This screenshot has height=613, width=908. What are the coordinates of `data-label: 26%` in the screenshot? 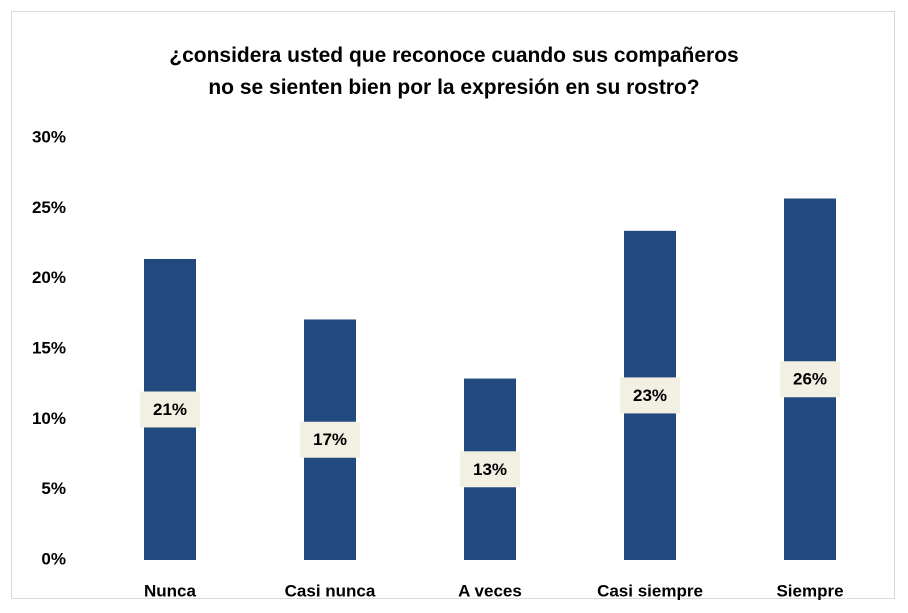 It's located at (810, 379).